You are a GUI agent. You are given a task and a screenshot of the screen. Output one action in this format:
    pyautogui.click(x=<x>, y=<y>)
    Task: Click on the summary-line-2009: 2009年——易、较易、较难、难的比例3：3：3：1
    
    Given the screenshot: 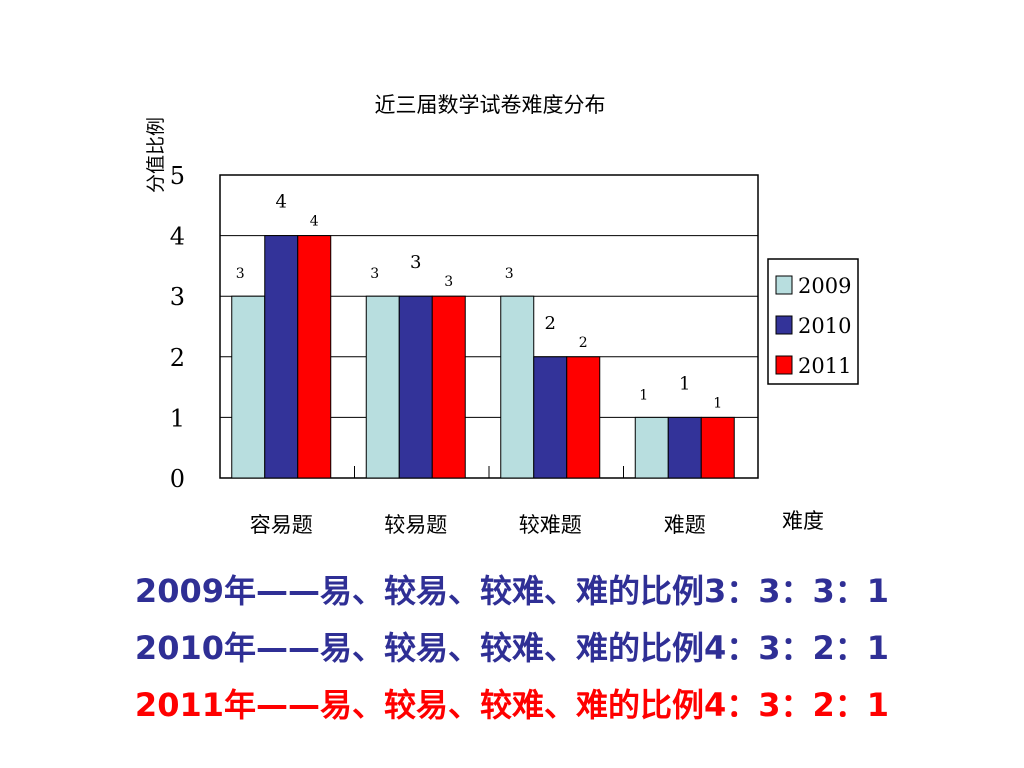 What is the action you would take?
    pyautogui.click(x=512, y=591)
    